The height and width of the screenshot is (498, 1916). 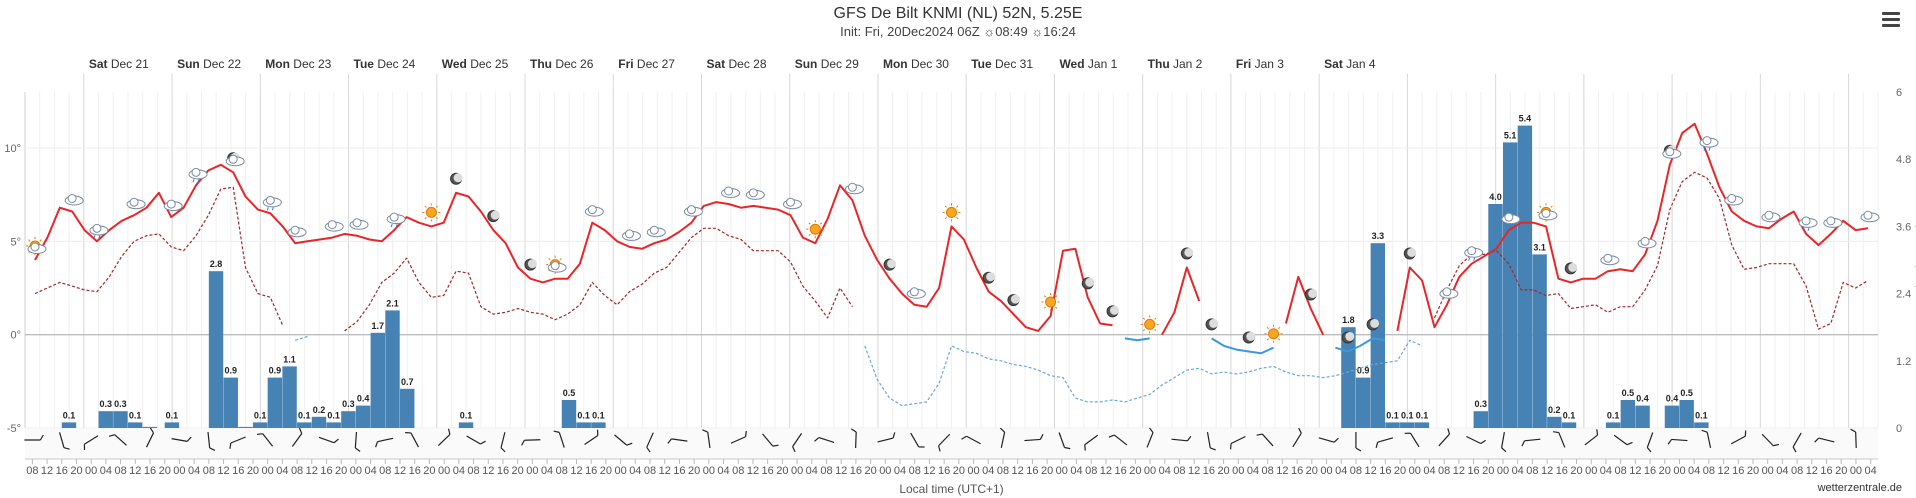 What do you see at coordinates (1037, 31) in the screenshot?
I see `sunset-icon: ☼` at bounding box center [1037, 31].